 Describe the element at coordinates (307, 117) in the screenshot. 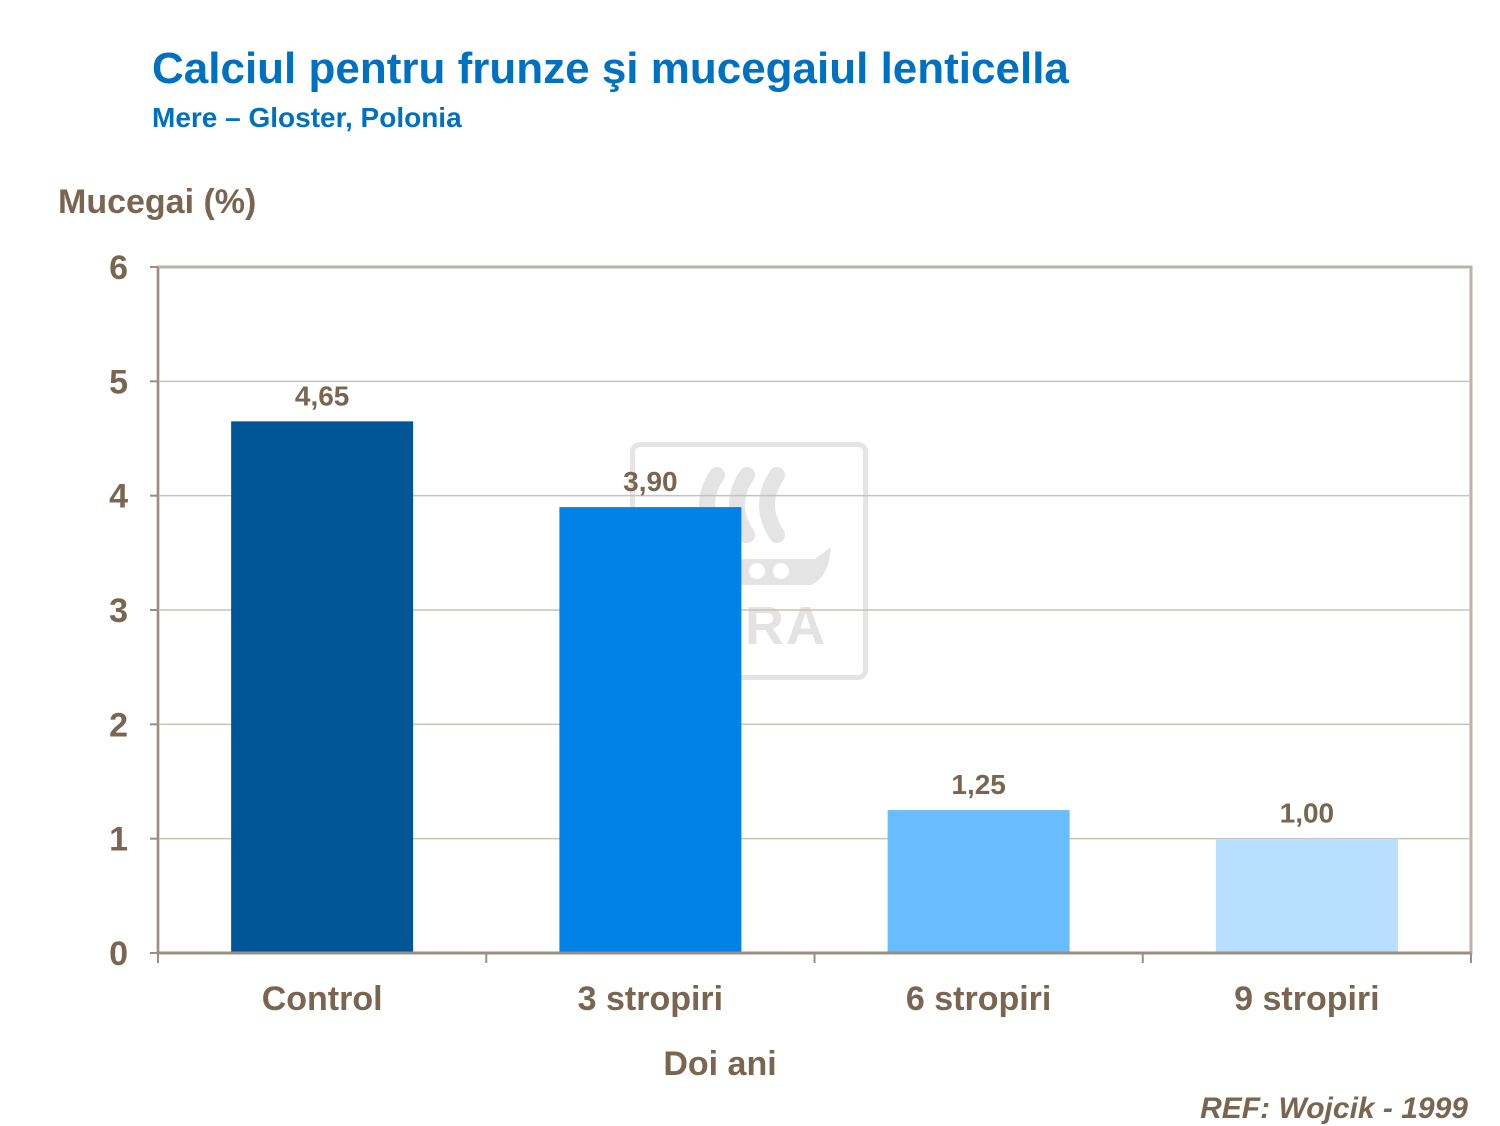

I see `chart-subtitle: Mere – Gloster, Polonia` at that location.